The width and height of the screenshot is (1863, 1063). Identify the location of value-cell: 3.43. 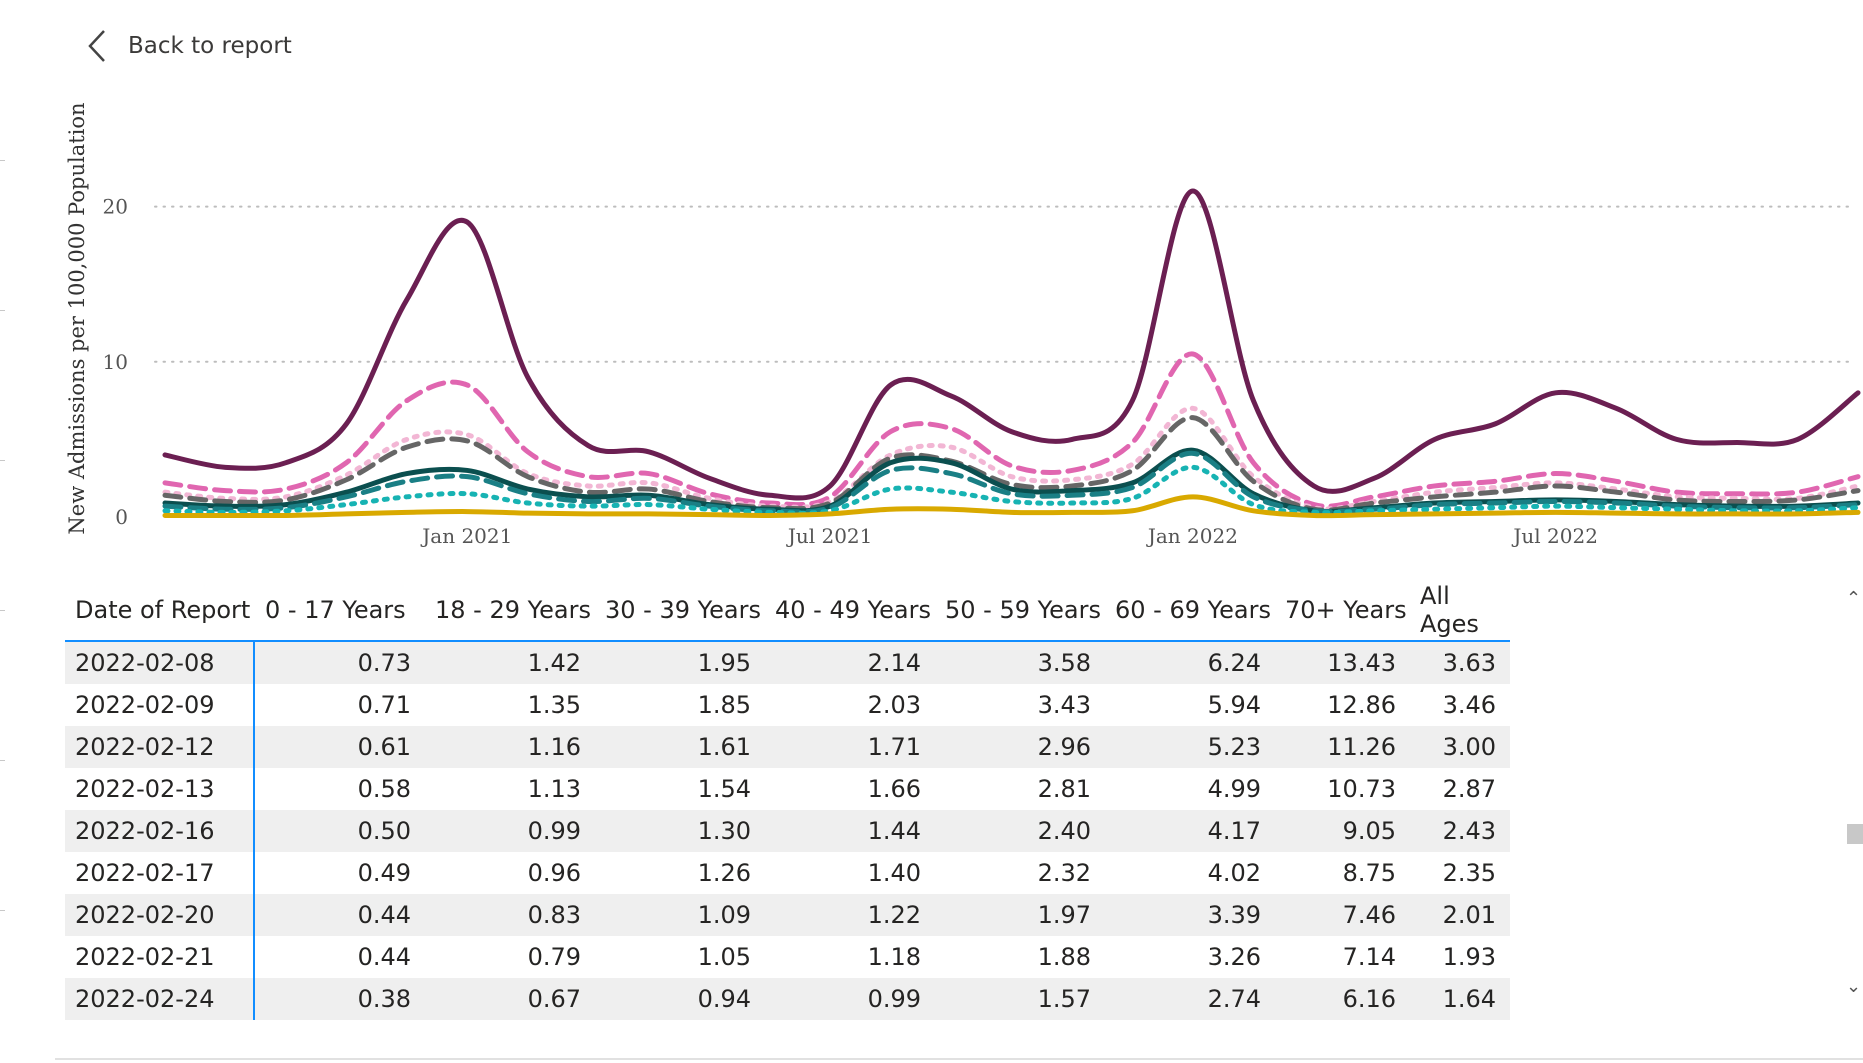
(1064, 705).